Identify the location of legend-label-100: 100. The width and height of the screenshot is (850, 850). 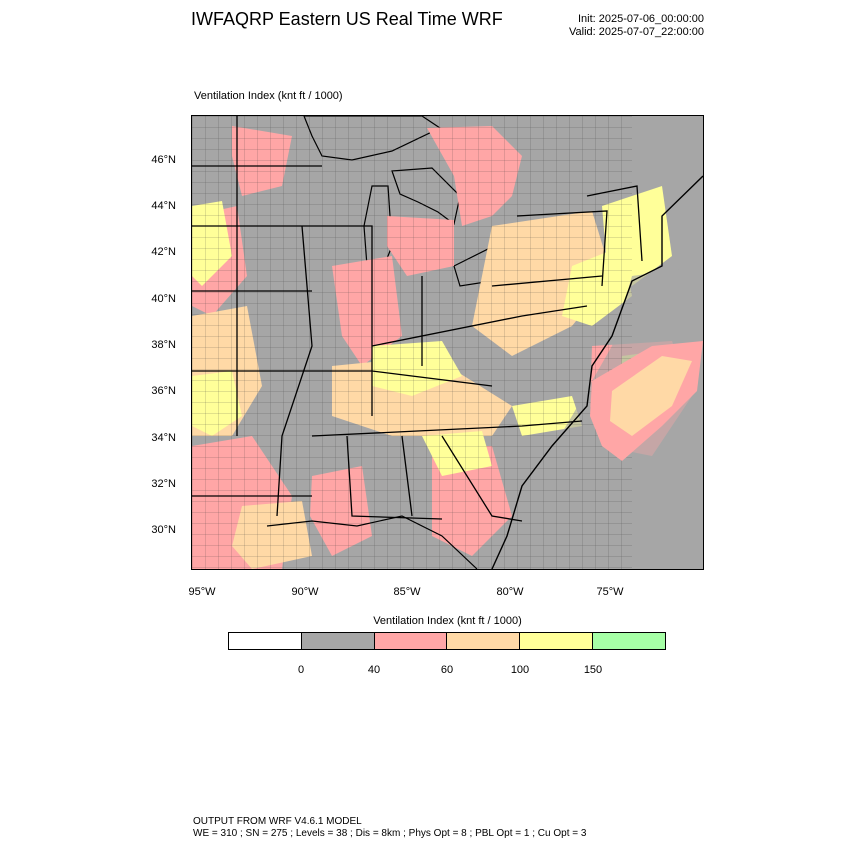
(520, 670).